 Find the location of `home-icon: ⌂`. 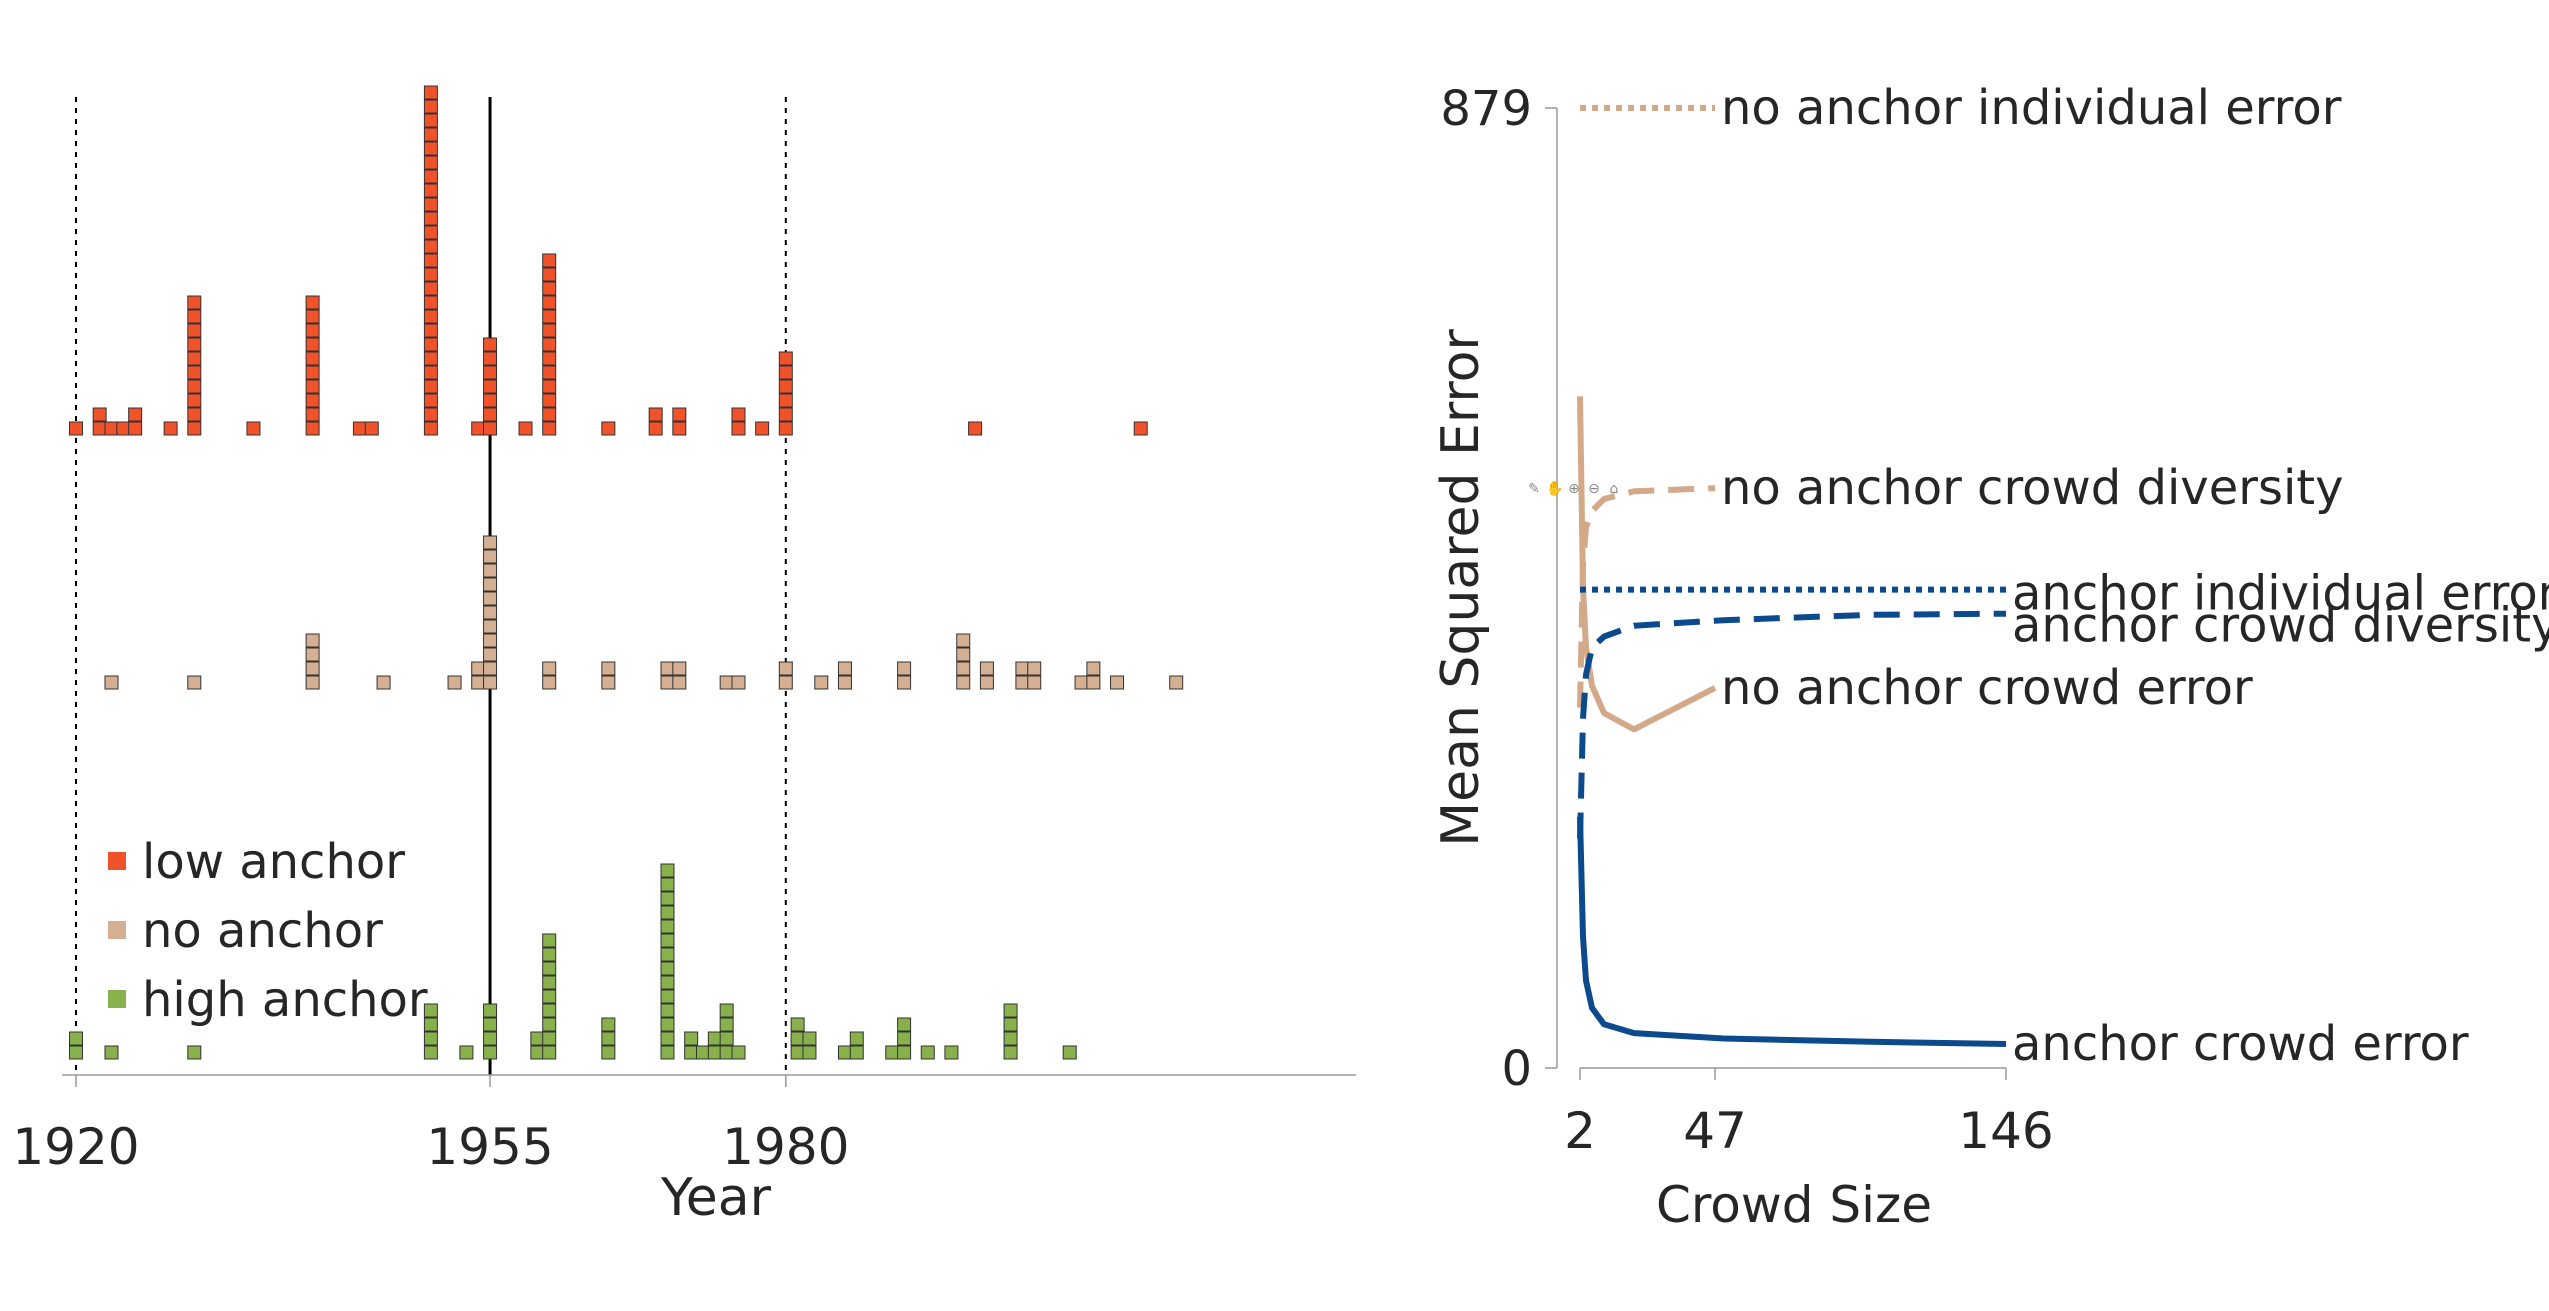

home-icon: ⌂ is located at coordinates (1614, 489).